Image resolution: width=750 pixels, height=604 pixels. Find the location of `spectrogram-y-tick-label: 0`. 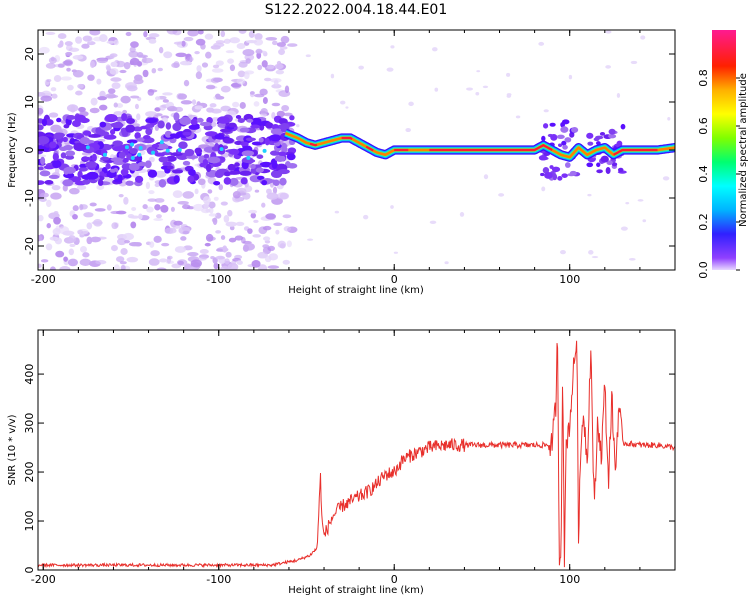

spectrogram-y-tick-label: 0 is located at coordinates (29, 150).